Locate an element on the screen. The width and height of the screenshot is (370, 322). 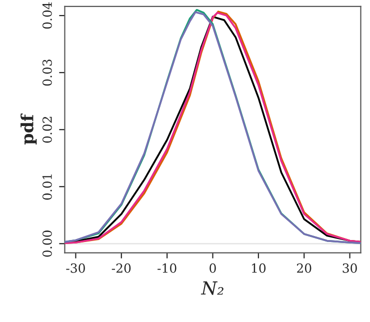
x-tick-label: -20 is located at coordinates (121, 268).